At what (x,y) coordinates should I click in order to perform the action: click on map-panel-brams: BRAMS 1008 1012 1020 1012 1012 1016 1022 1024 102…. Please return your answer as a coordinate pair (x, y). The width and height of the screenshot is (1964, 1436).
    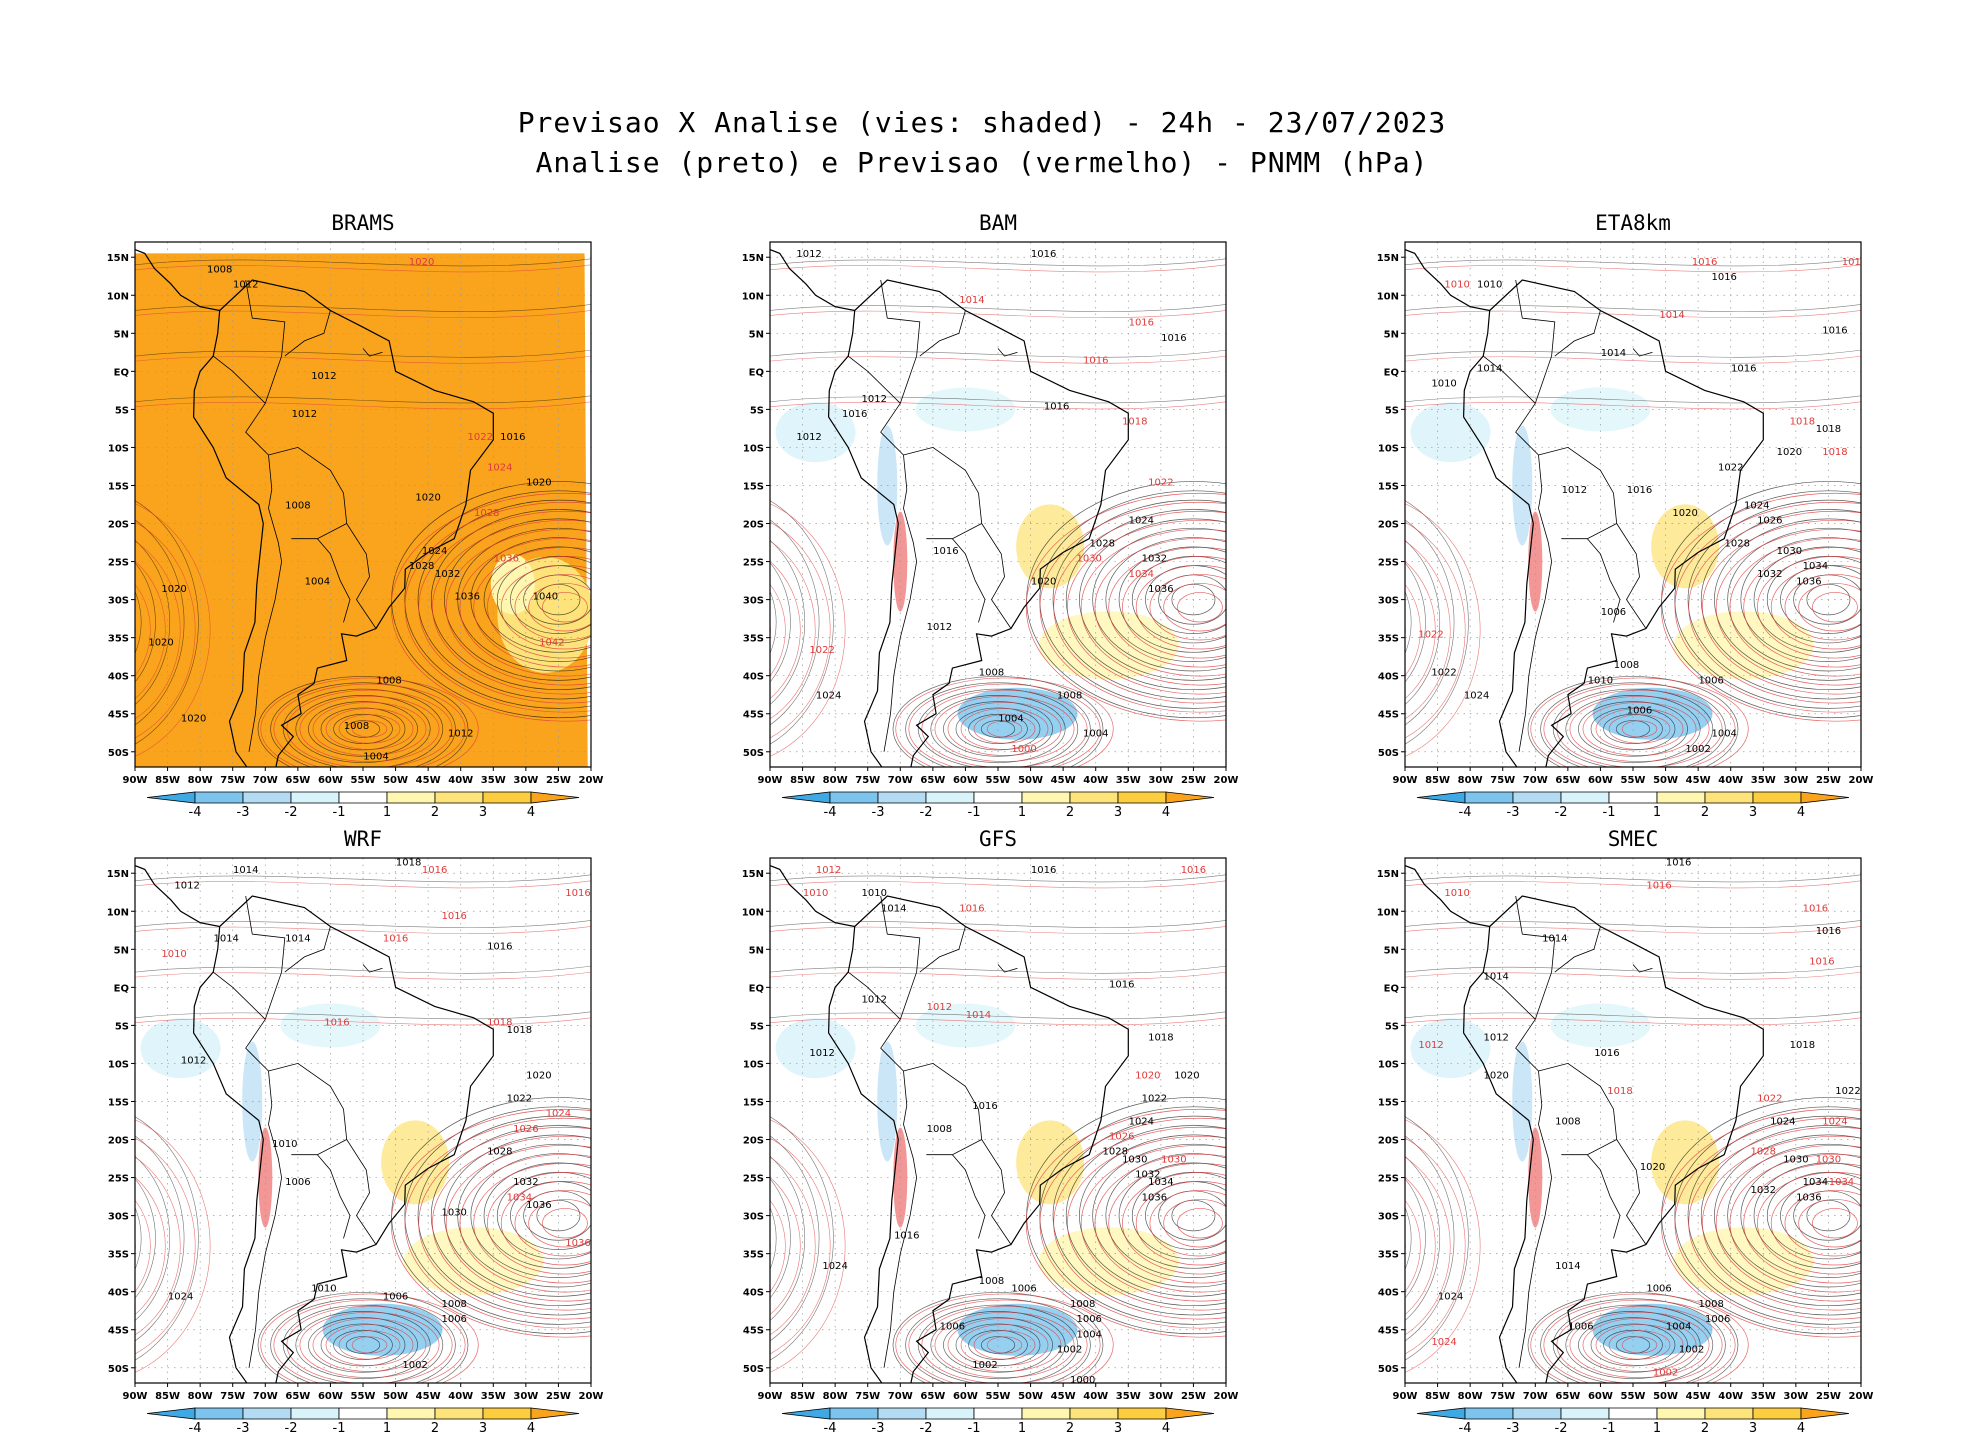
    Looking at the image, I should click on (420, 508).